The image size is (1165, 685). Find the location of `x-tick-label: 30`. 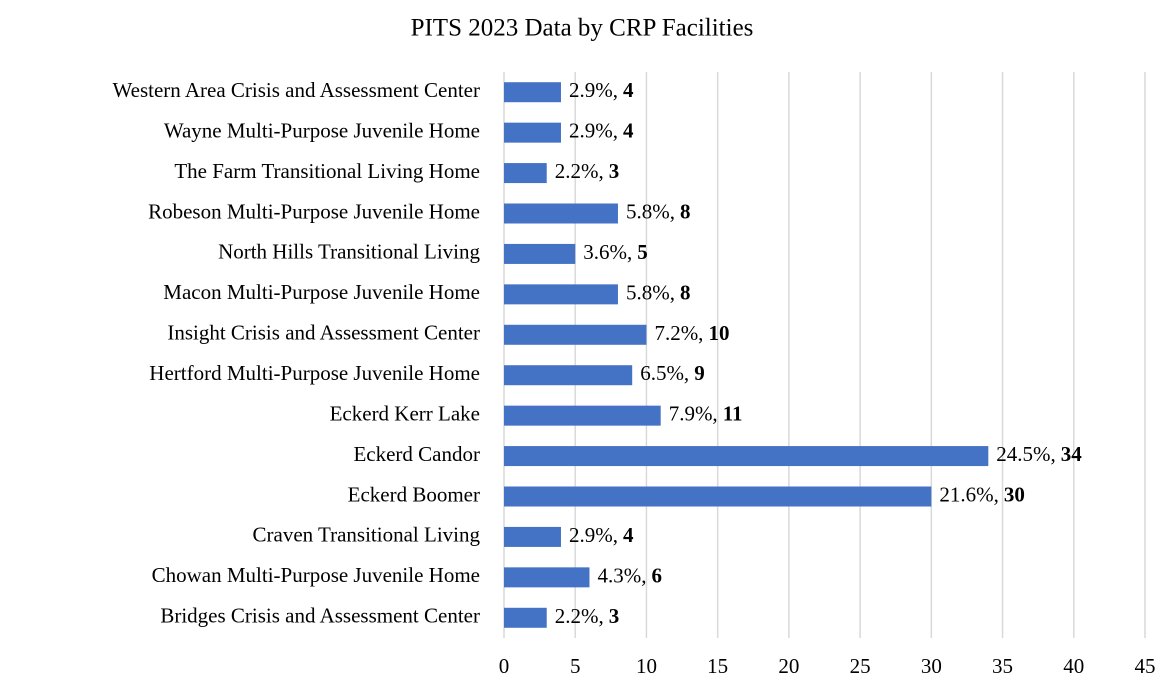

x-tick-label: 30 is located at coordinates (931, 666).